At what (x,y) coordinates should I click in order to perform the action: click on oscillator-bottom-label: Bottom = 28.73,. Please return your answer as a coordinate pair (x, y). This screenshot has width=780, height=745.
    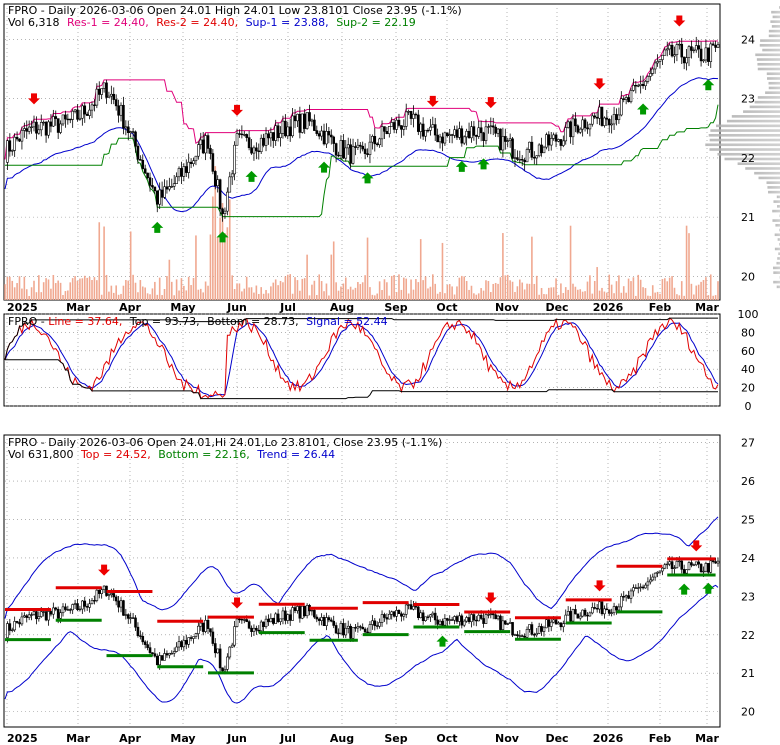
    Looking at the image, I should click on (253, 321).